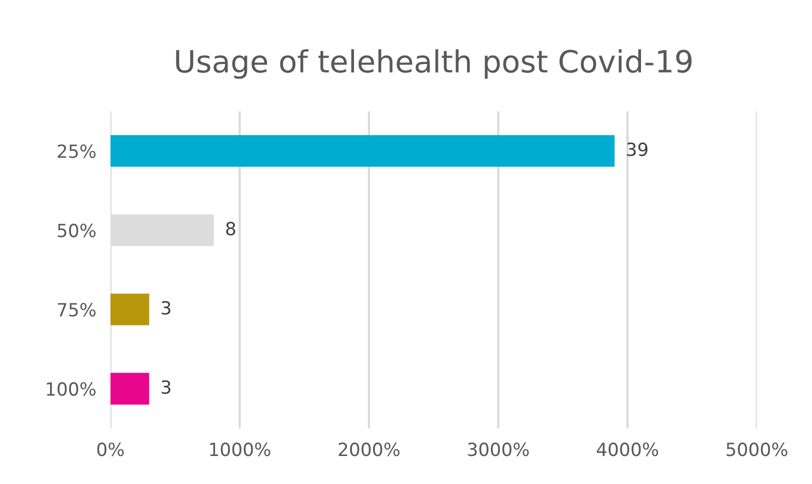 The image size is (812, 484). I want to click on x-tick-label: 3000%, so click(498, 449).